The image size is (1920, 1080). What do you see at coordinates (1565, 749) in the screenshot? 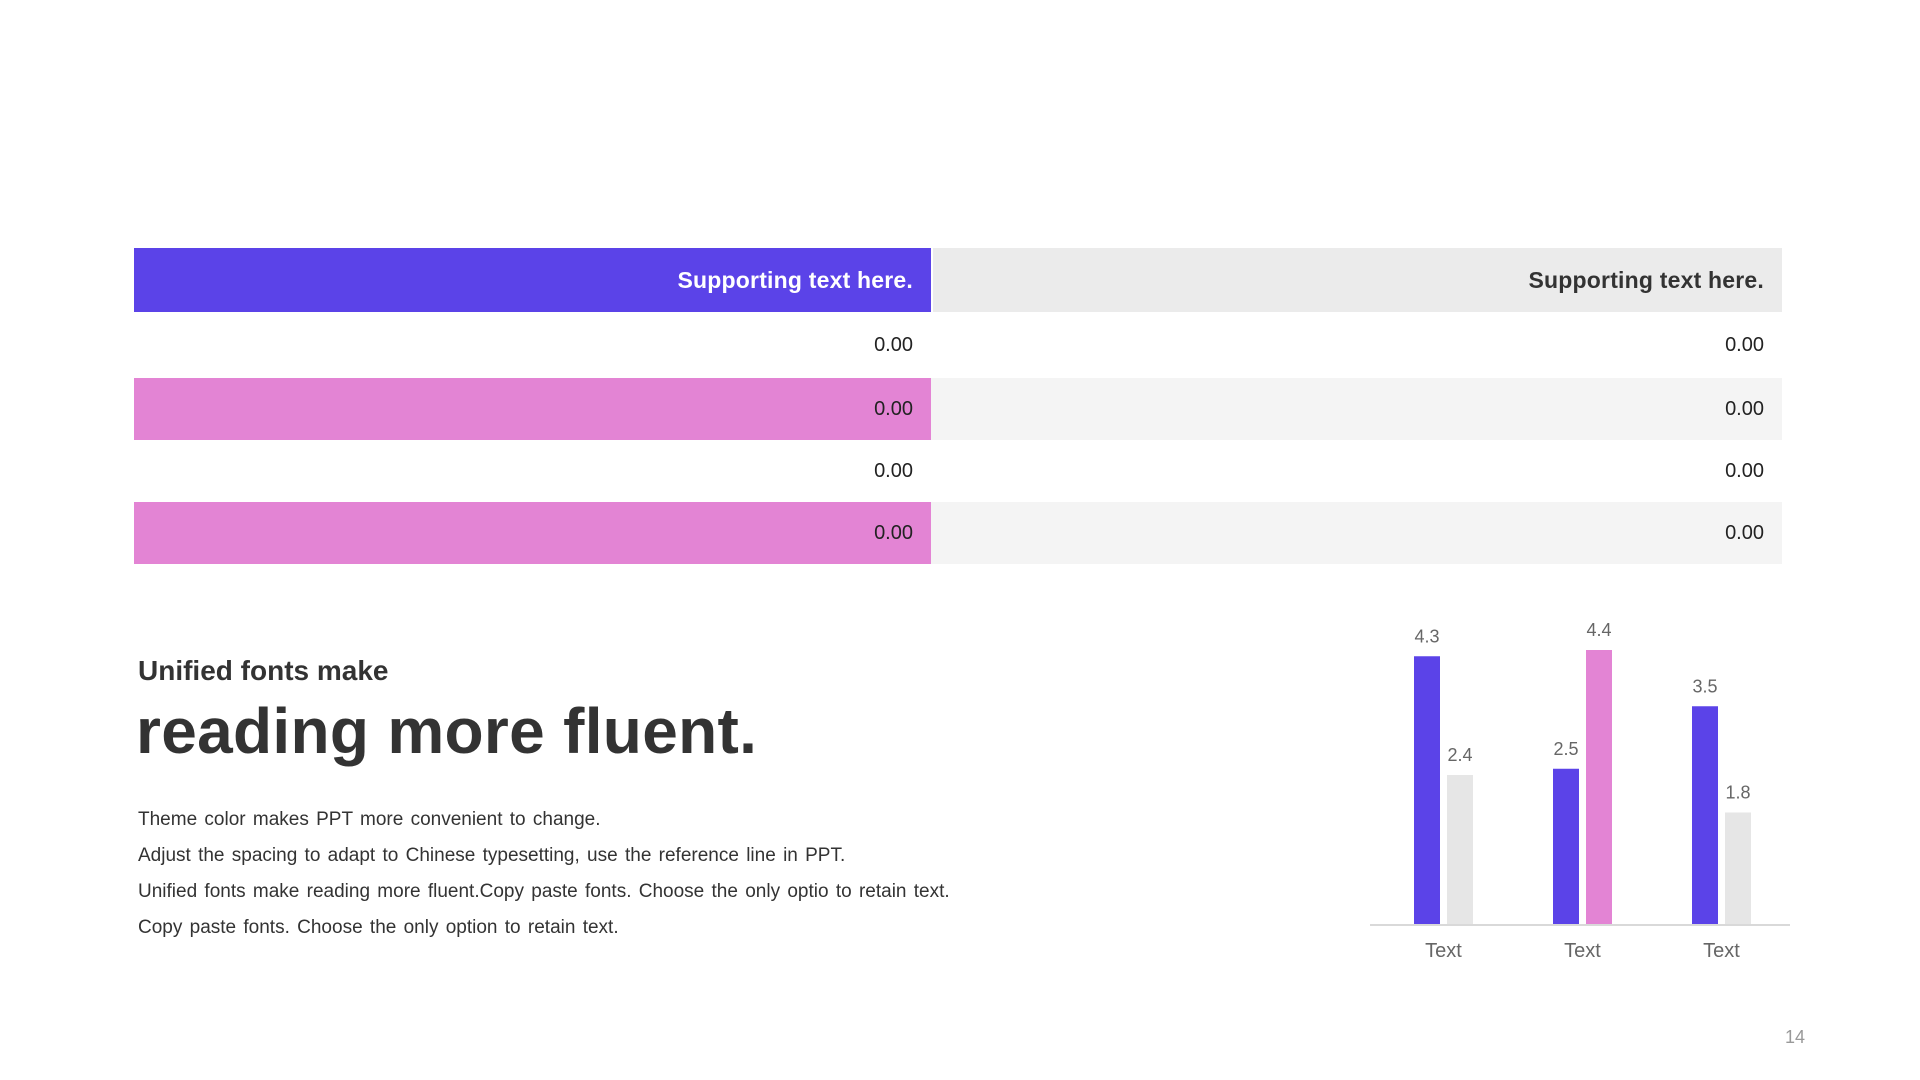
I see `chart-data-label: 2.5` at bounding box center [1565, 749].